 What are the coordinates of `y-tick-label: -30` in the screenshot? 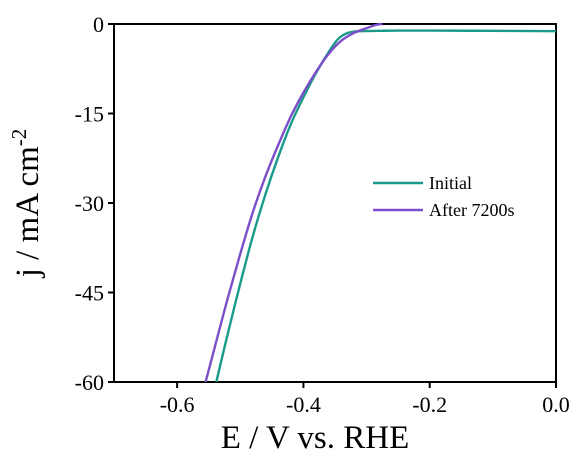 It's located at (89, 203).